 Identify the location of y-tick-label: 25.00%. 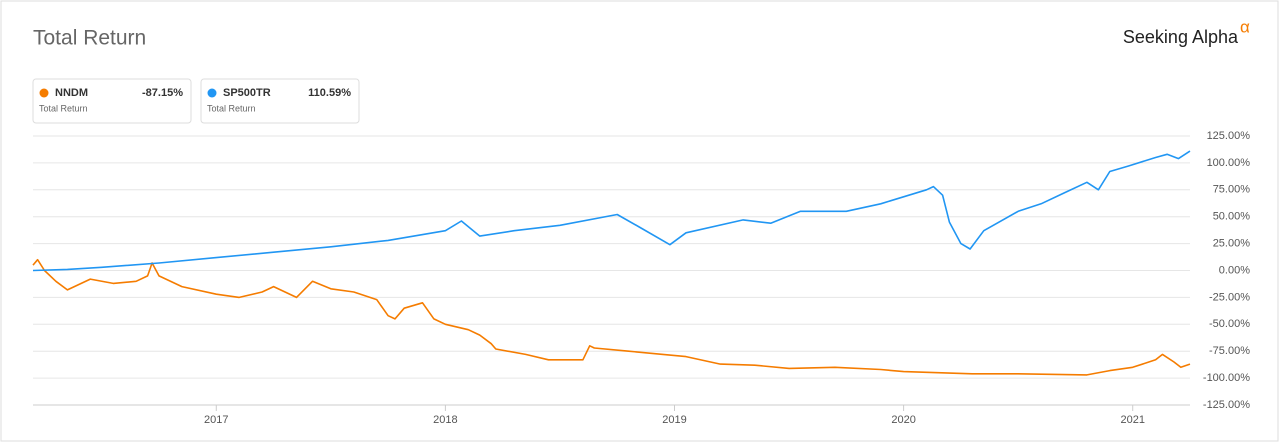
(1232, 244).